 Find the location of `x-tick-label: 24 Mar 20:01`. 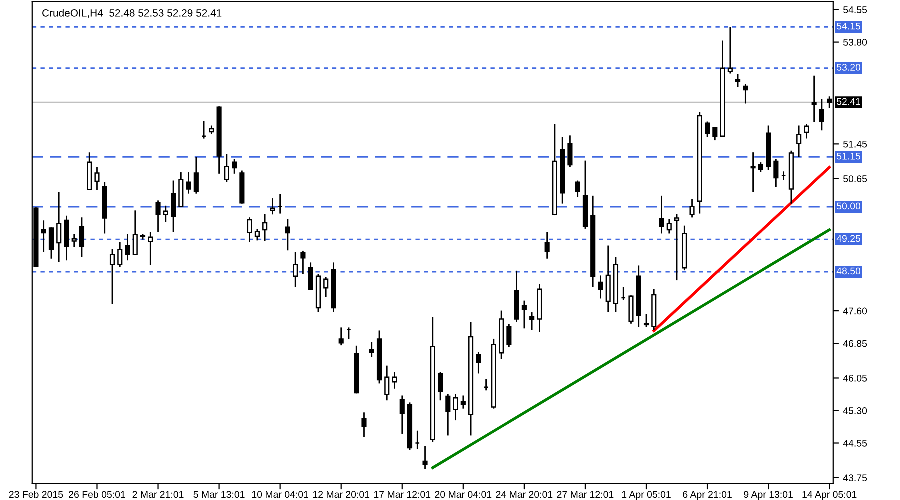

x-tick-label: 24 Mar 20:01 is located at coordinates (524, 494).